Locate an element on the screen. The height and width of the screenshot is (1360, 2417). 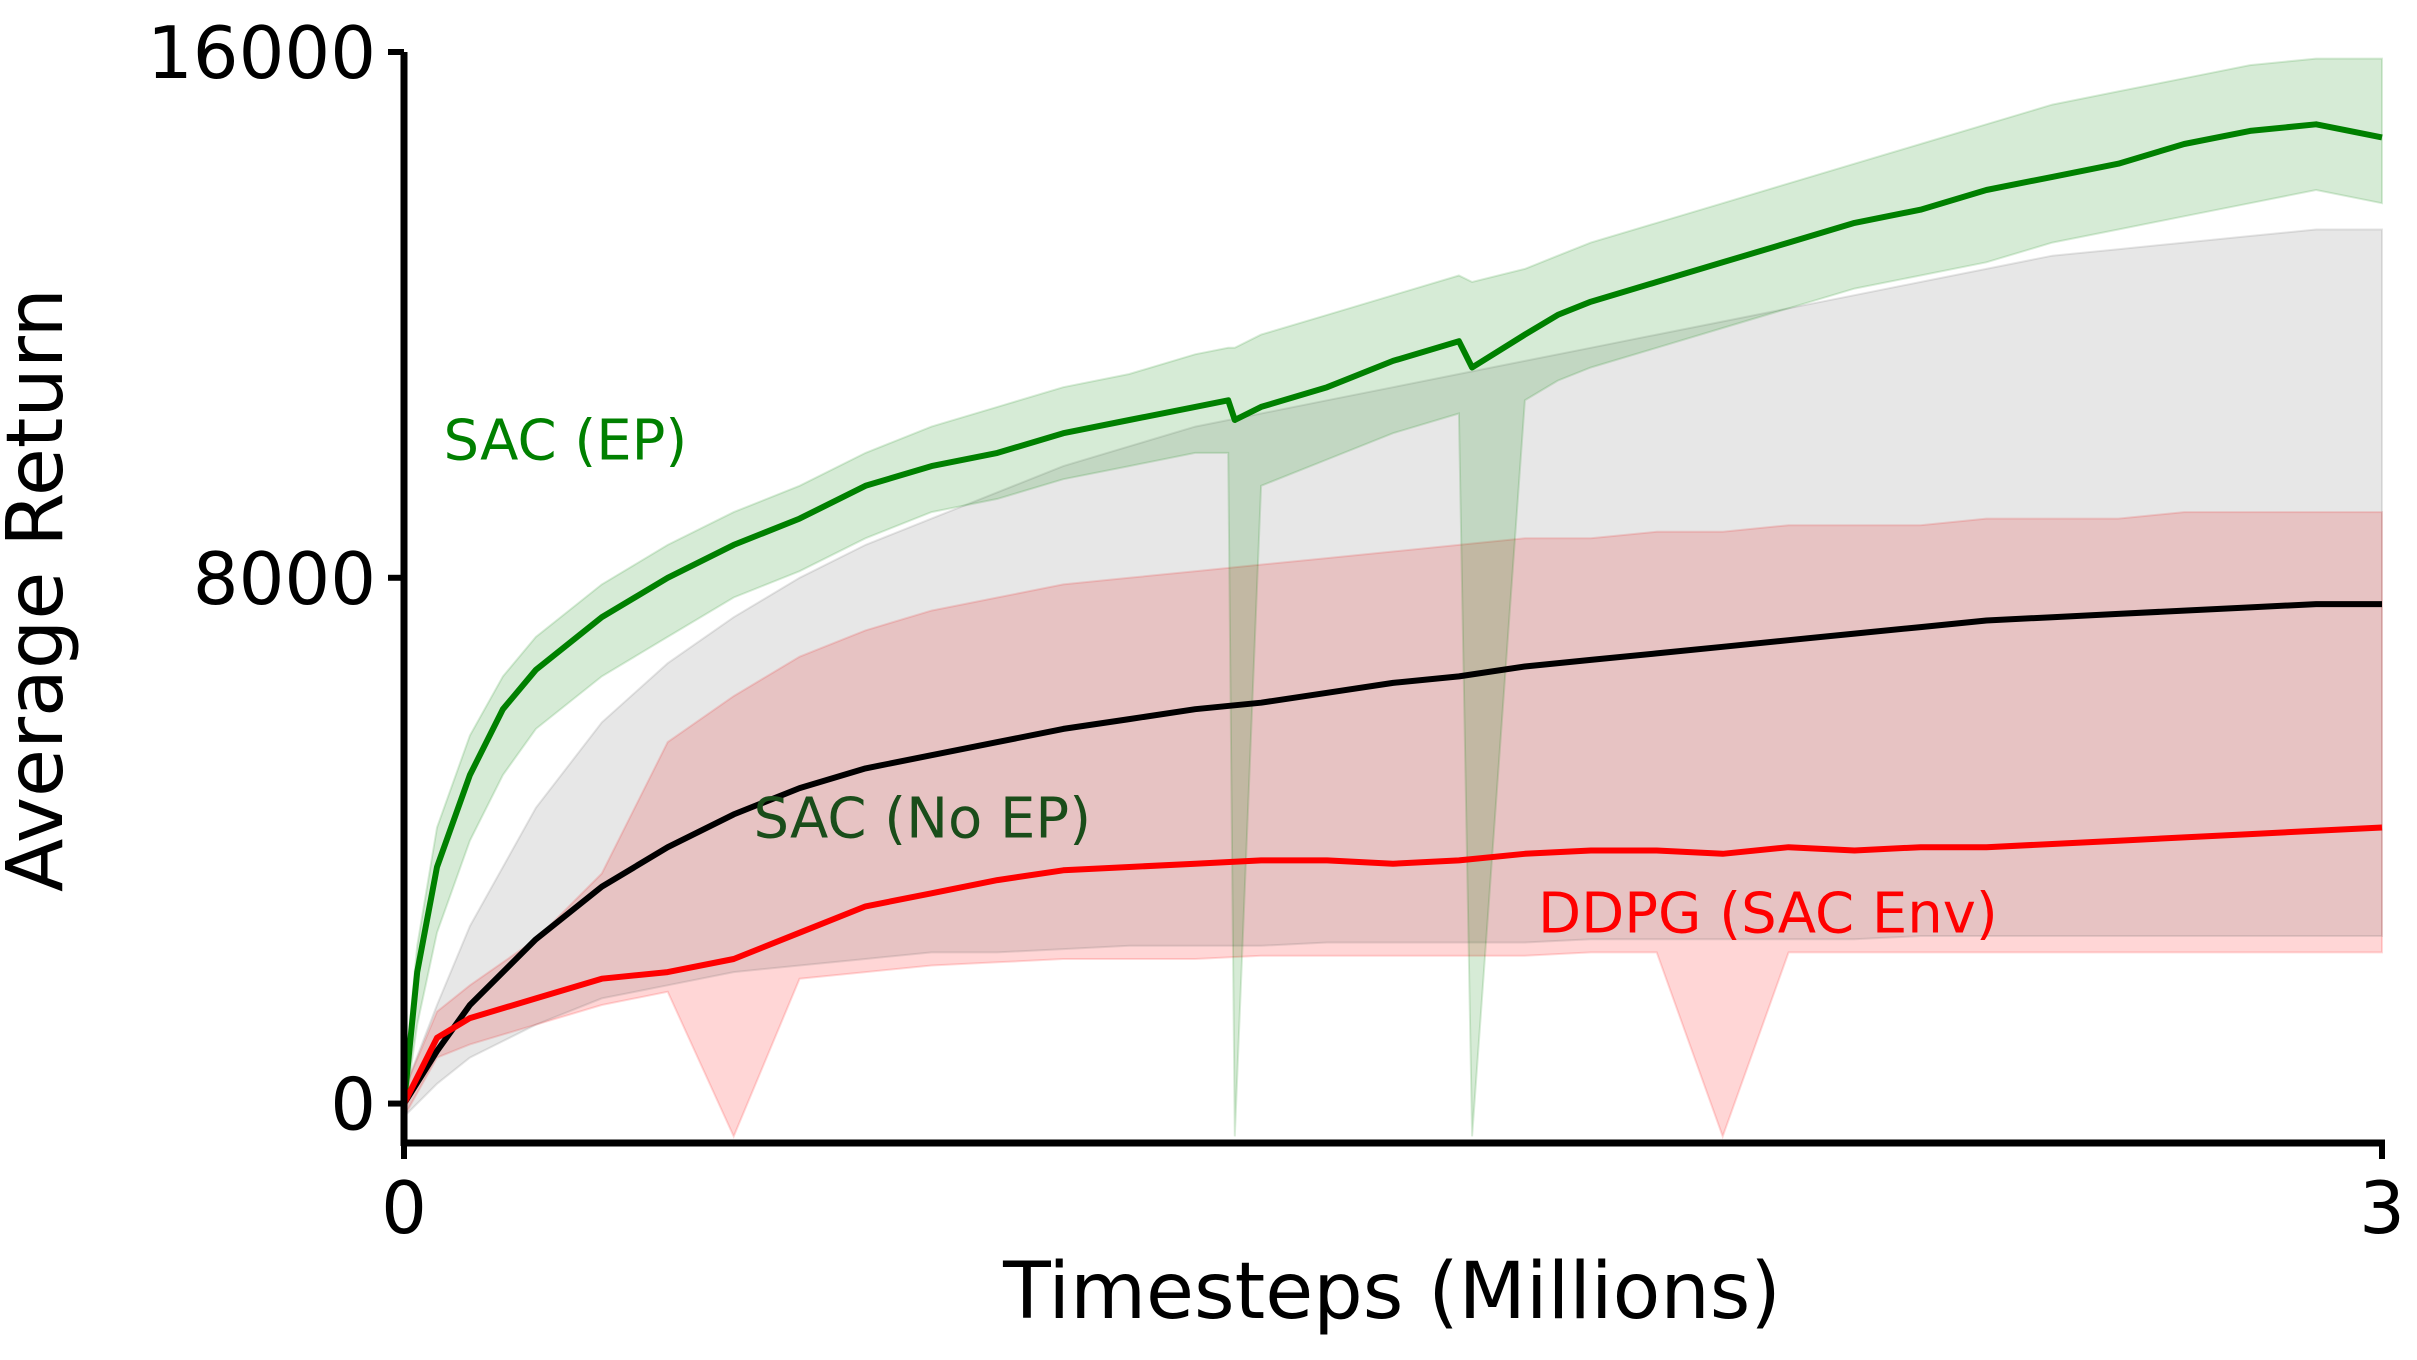
y-axis-label: Average Return is located at coordinates (40, 590).